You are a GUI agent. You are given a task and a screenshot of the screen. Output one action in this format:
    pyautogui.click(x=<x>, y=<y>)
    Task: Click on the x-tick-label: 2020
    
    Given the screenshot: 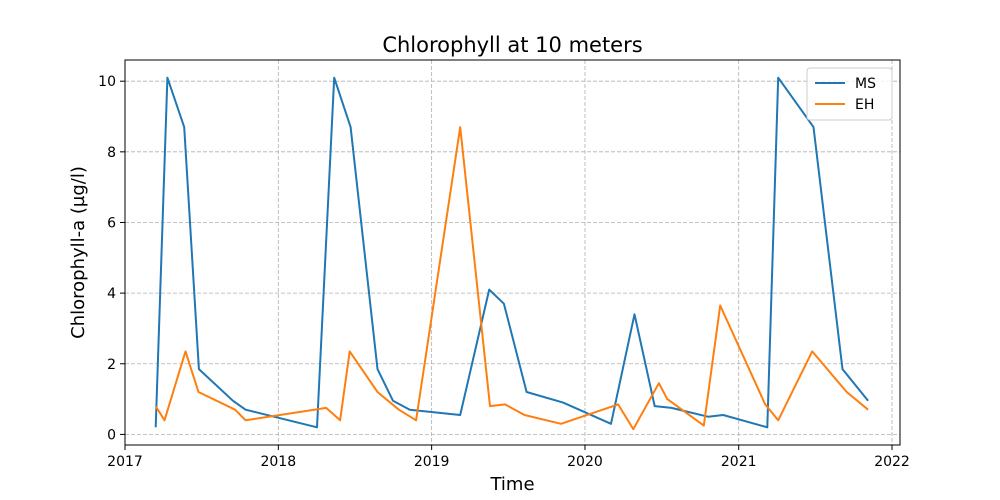 What is the action you would take?
    pyautogui.click(x=585, y=462)
    